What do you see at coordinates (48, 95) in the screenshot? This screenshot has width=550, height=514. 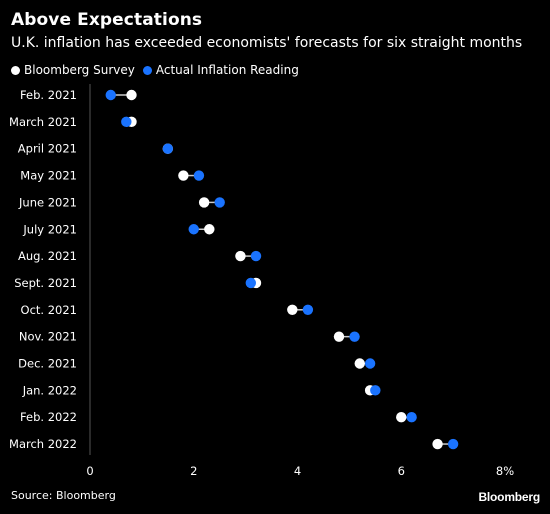 I see `y-category-label: Feb. 2021` at bounding box center [48, 95].